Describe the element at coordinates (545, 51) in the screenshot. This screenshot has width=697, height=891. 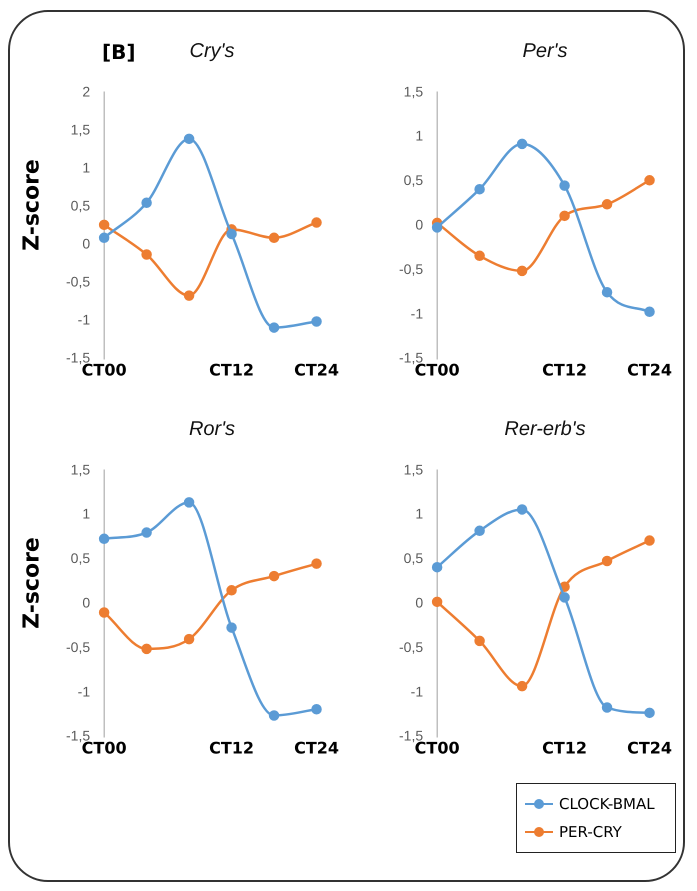
I see `chart-title: Per's` at that location.